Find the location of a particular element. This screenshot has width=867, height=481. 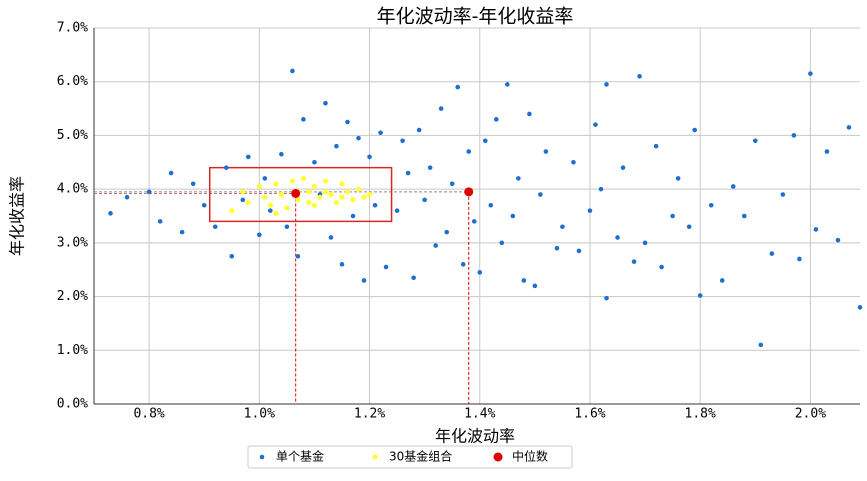

y-tick-label: 1.0% is located at coordinates (72, 350).